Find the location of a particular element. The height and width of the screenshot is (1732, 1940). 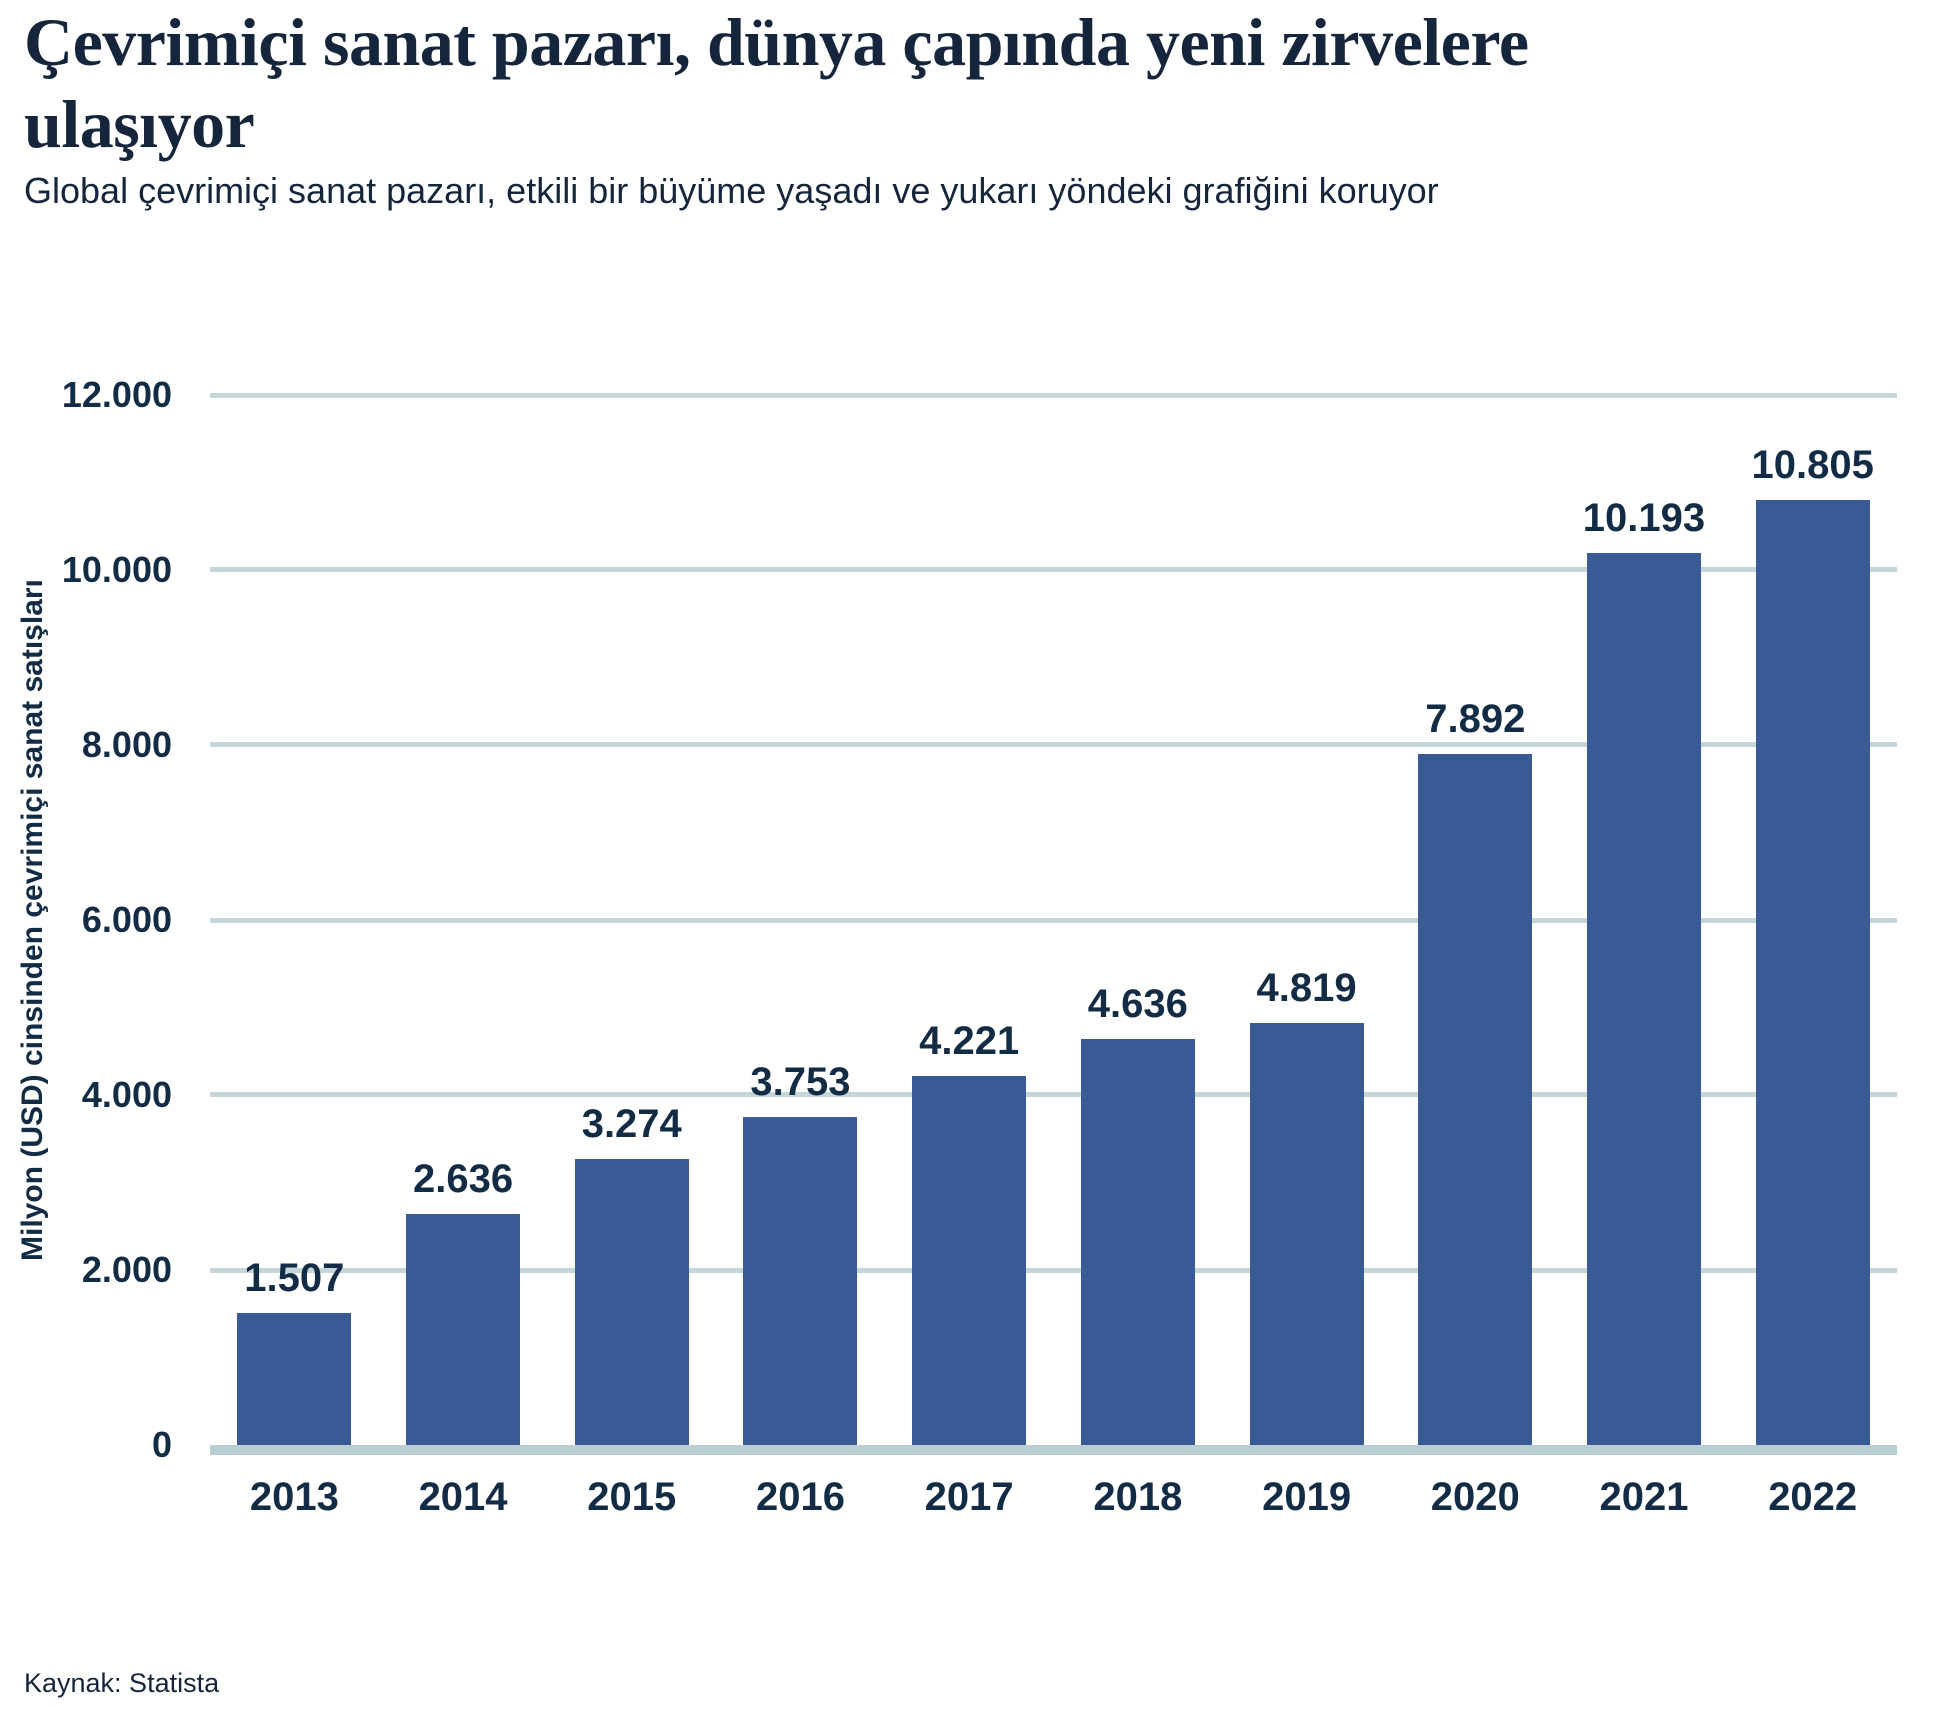

bar-value-2020: 7.892 is located at coordinates (1475, 719).